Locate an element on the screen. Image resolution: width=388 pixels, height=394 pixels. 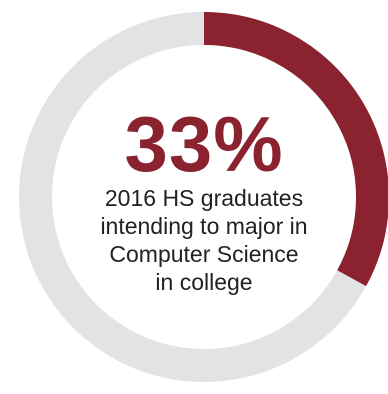
center-label-line-2: intending to major in is located at coordinates (204, 226).